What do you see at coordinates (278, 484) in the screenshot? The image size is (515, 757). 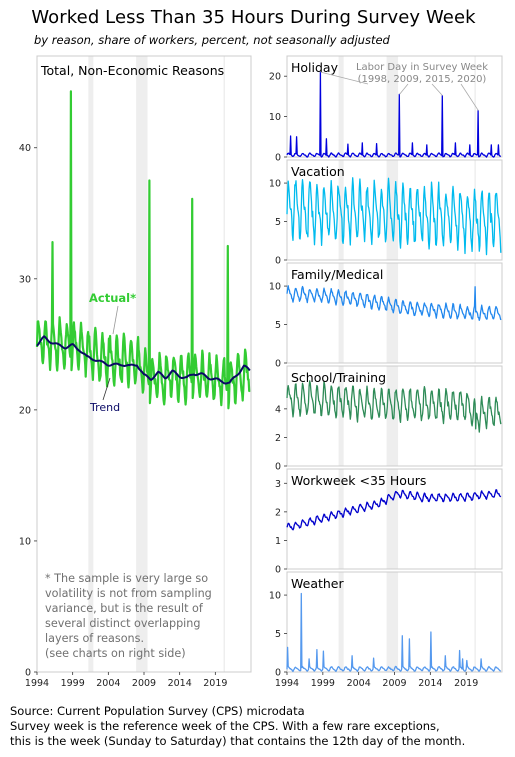 I see `y-tick-label: 3` at bounding box center [278, 484].